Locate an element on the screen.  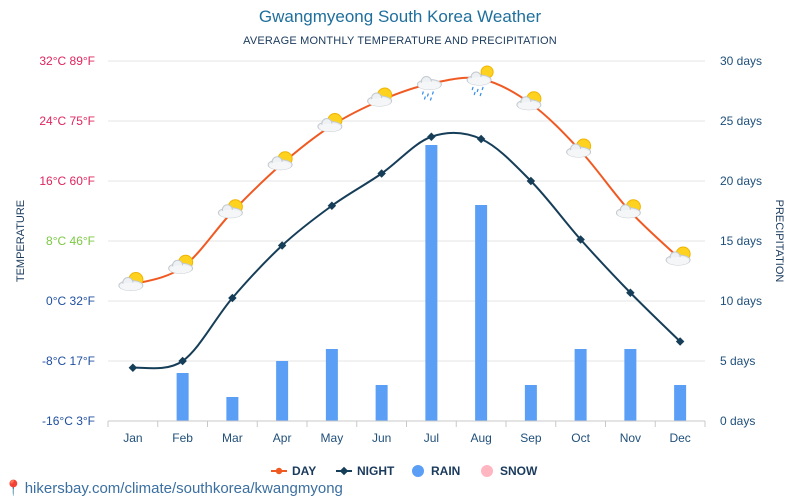
x-tick-label: Aug is located at coordinates (480, 438).